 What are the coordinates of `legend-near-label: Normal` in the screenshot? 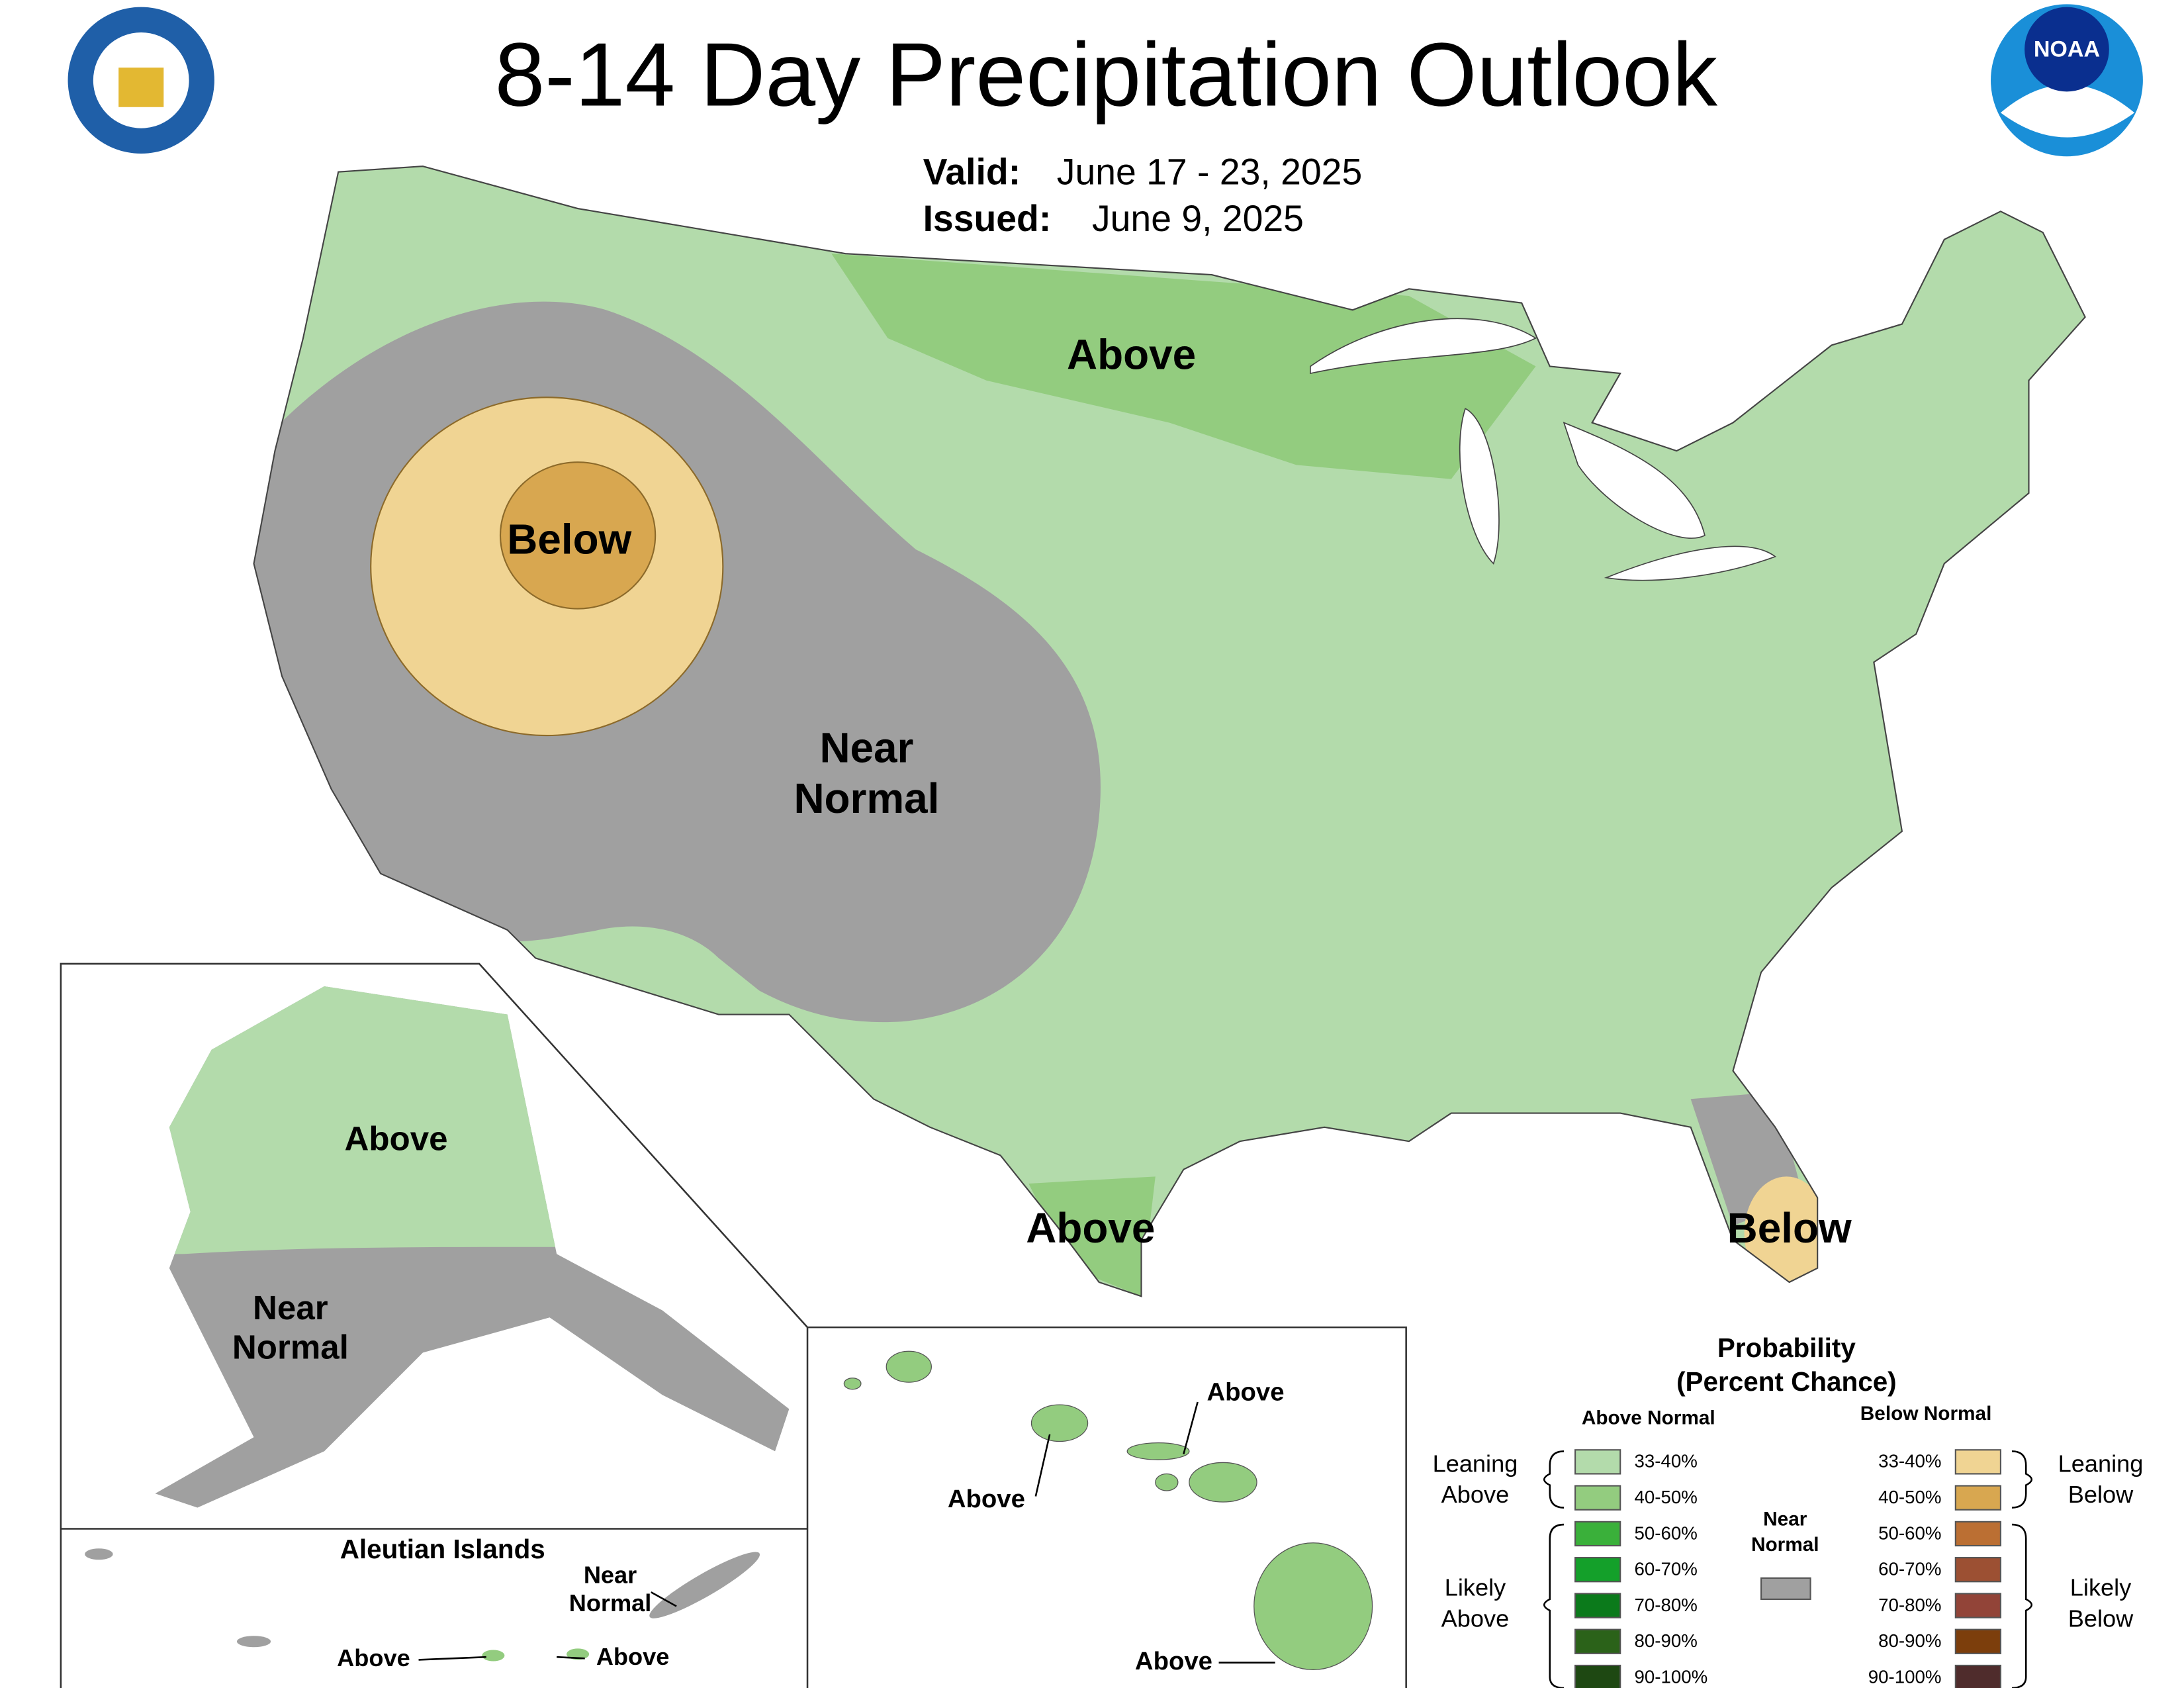 It's located at (1785, 1545).